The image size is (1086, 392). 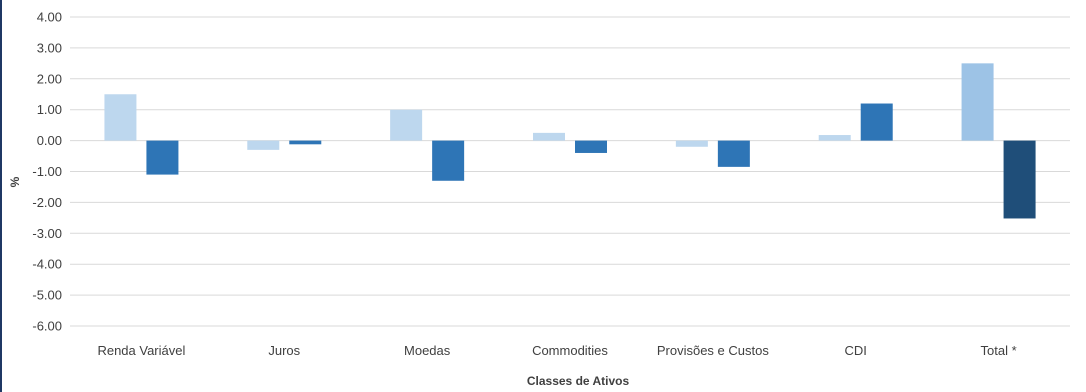 I want to click on y-axis-title: %, so click(x=15, y=181).